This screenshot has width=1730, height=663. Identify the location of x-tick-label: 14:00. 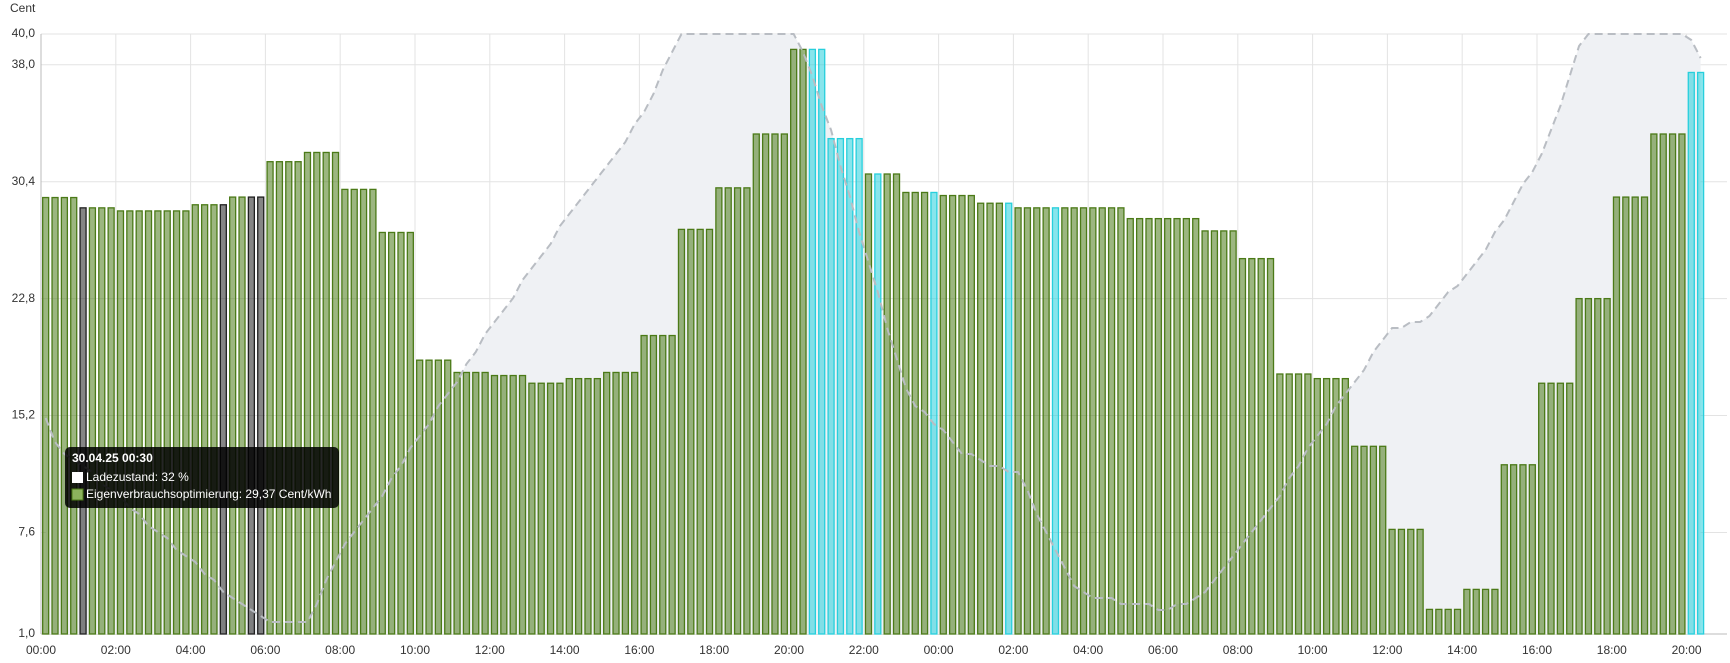
(1462, 650).